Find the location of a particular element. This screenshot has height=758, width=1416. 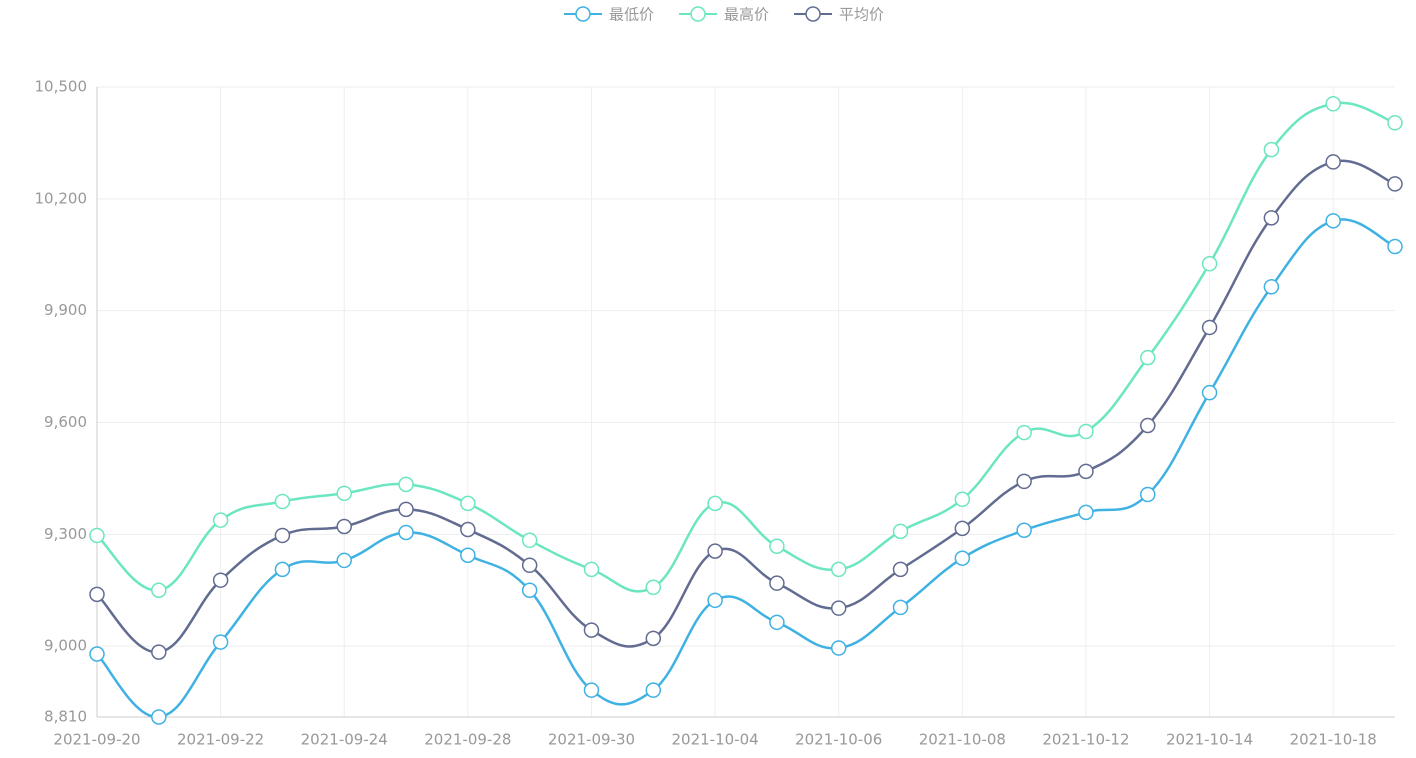

x-tick-label: 2021-10-04 is located at coordinates (715, 740).